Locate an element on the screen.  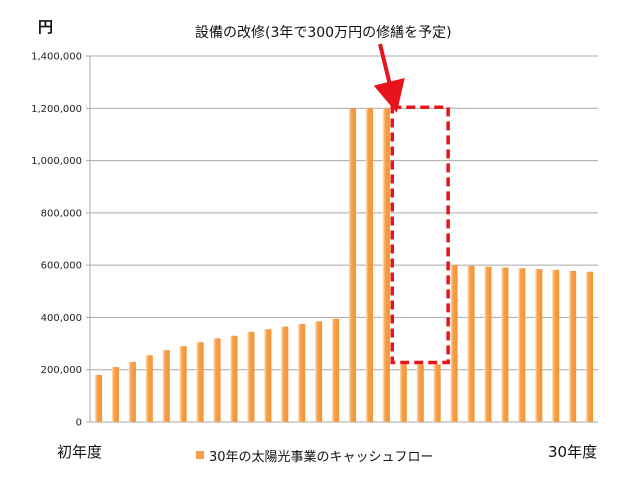
repair-annotation-text: 設備の改修(3年で300万円の修繕を予定) is located at coordinates (323, 33).